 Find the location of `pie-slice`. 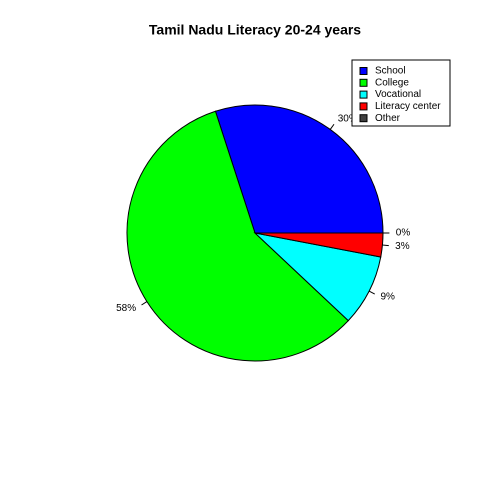

pie-slice is located at coordinates (299, 169).